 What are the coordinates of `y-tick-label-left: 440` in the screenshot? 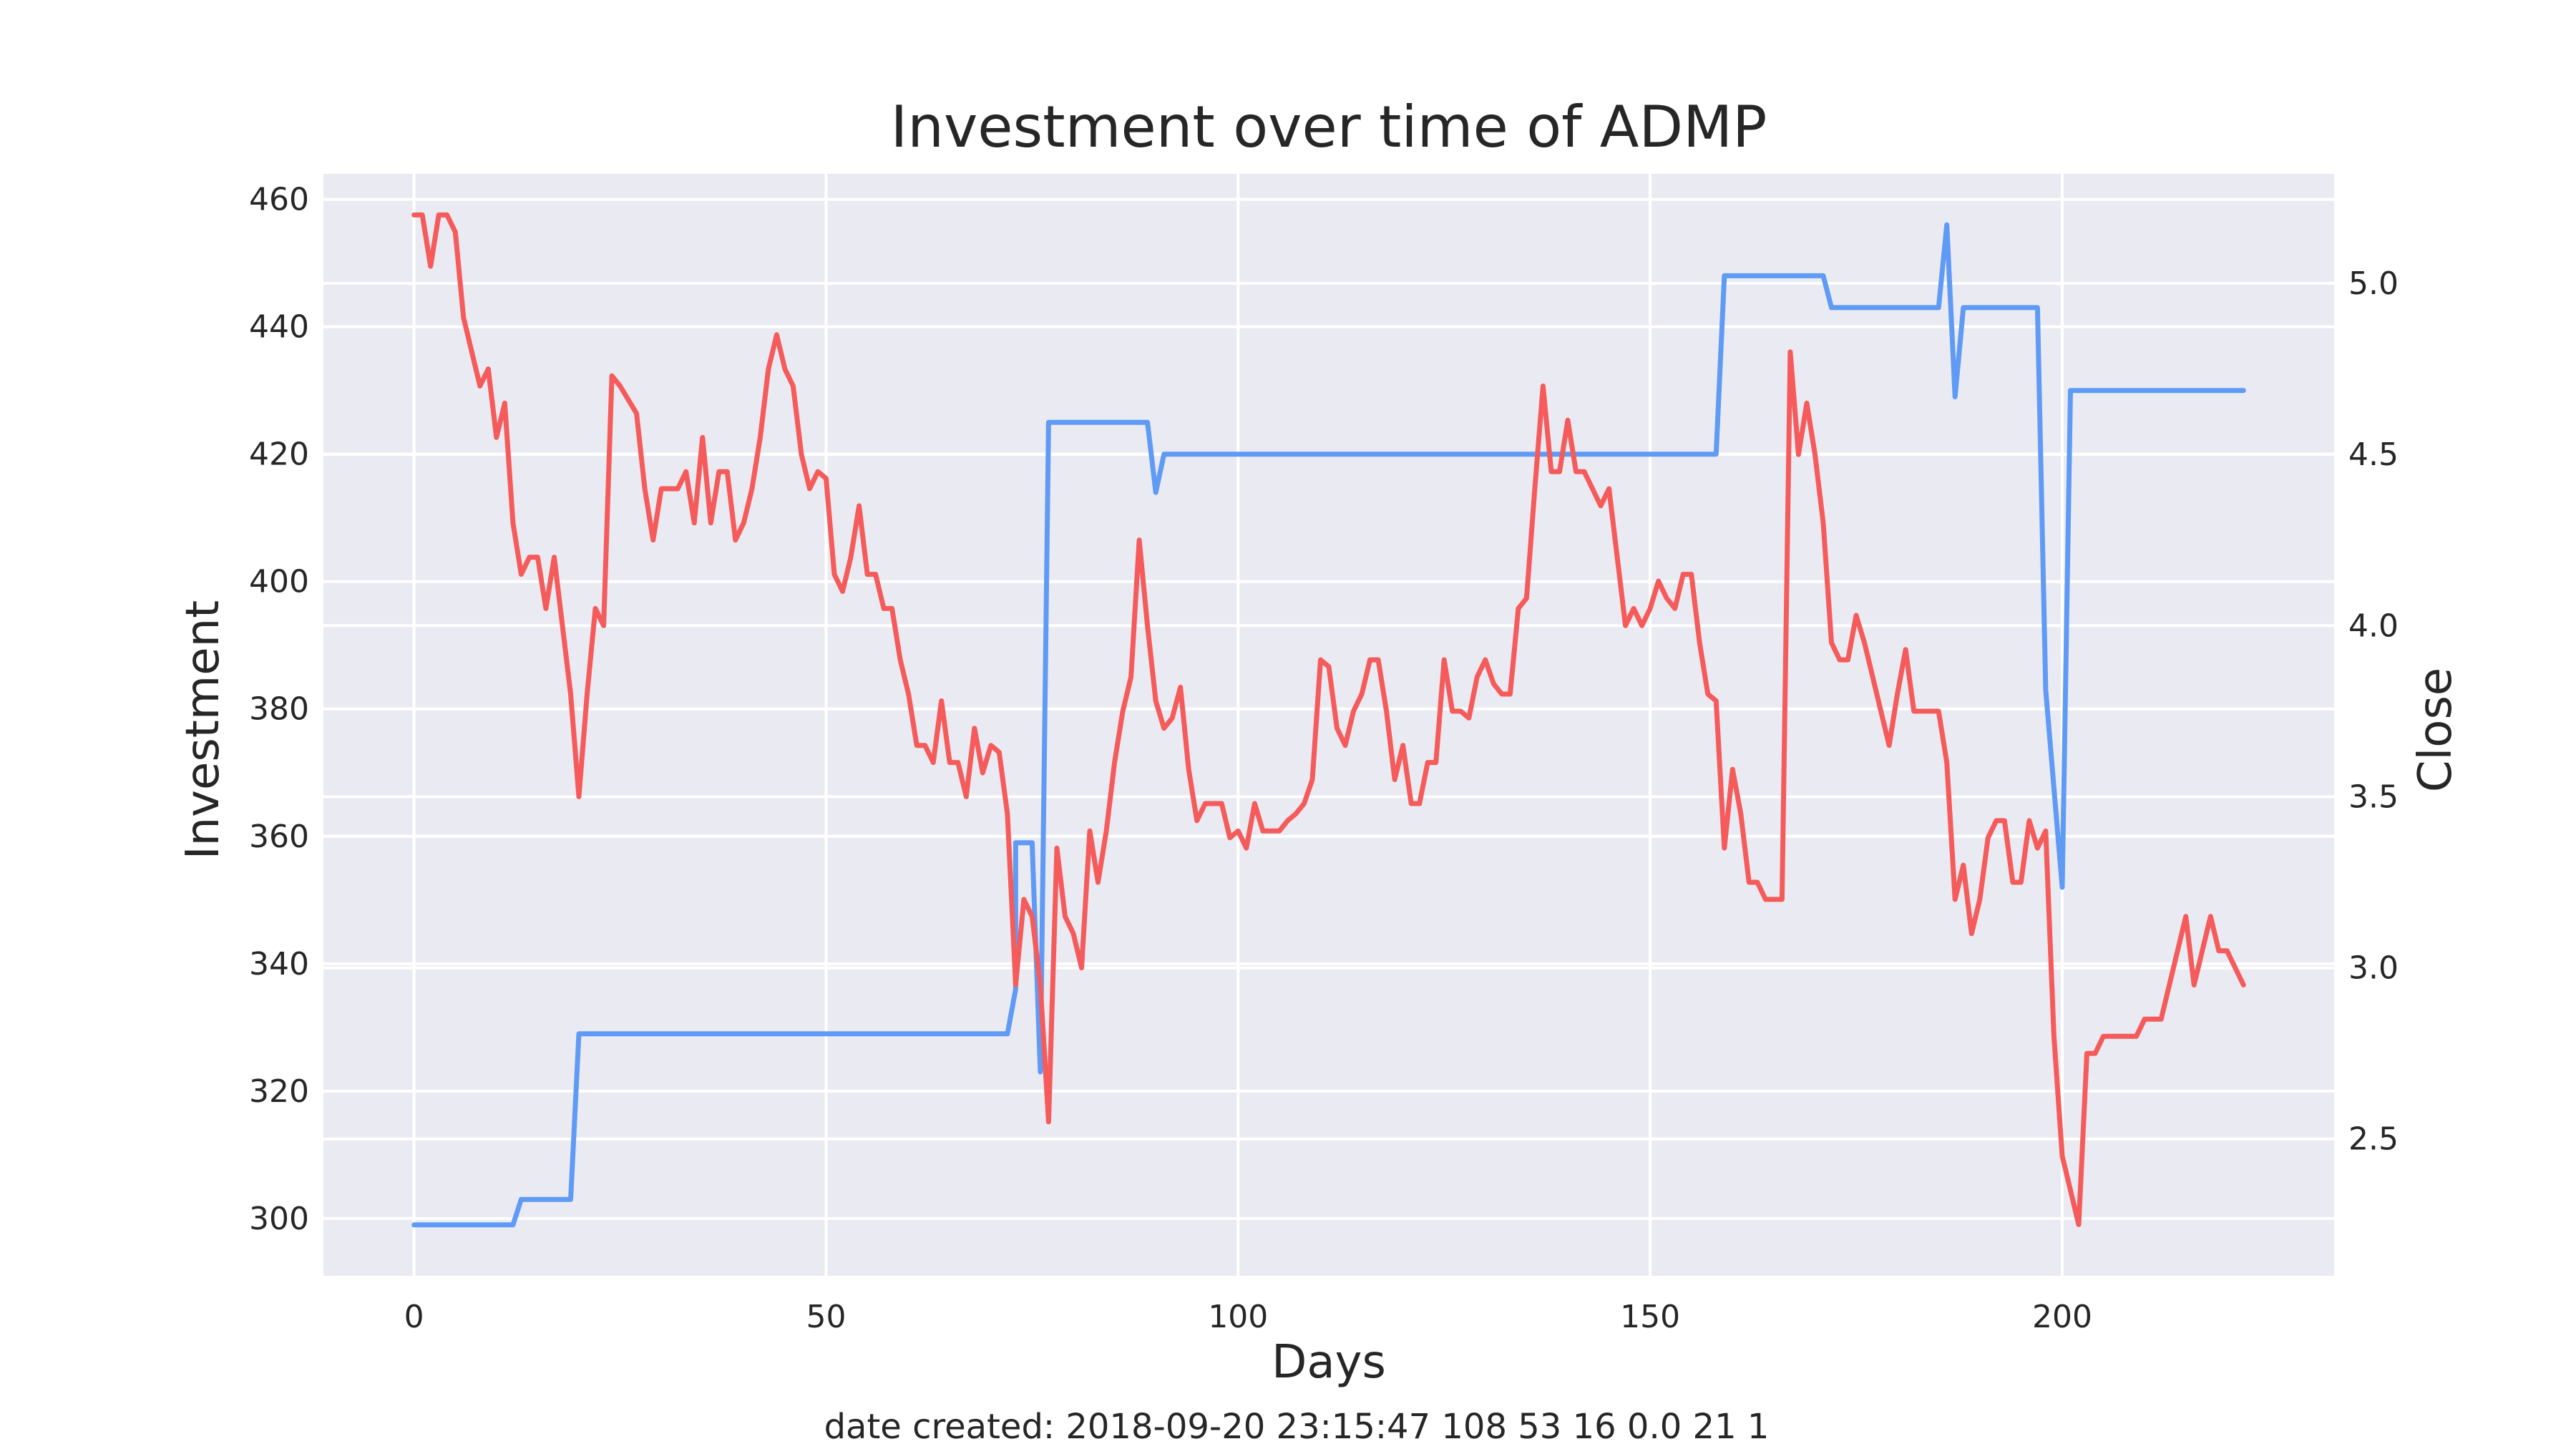 It's located at (279, 327).